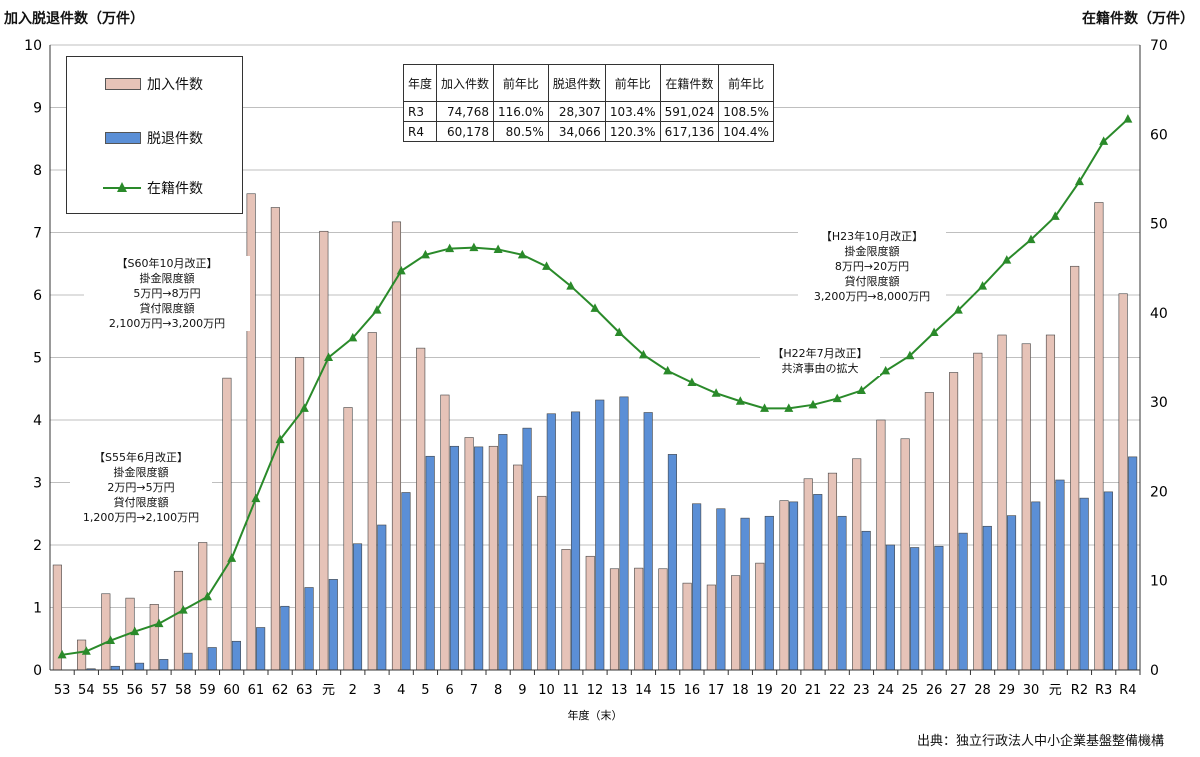  Describe the element at coordinates (910, 690) in the screenshot. I see `x-tick-label: 25` at that location.